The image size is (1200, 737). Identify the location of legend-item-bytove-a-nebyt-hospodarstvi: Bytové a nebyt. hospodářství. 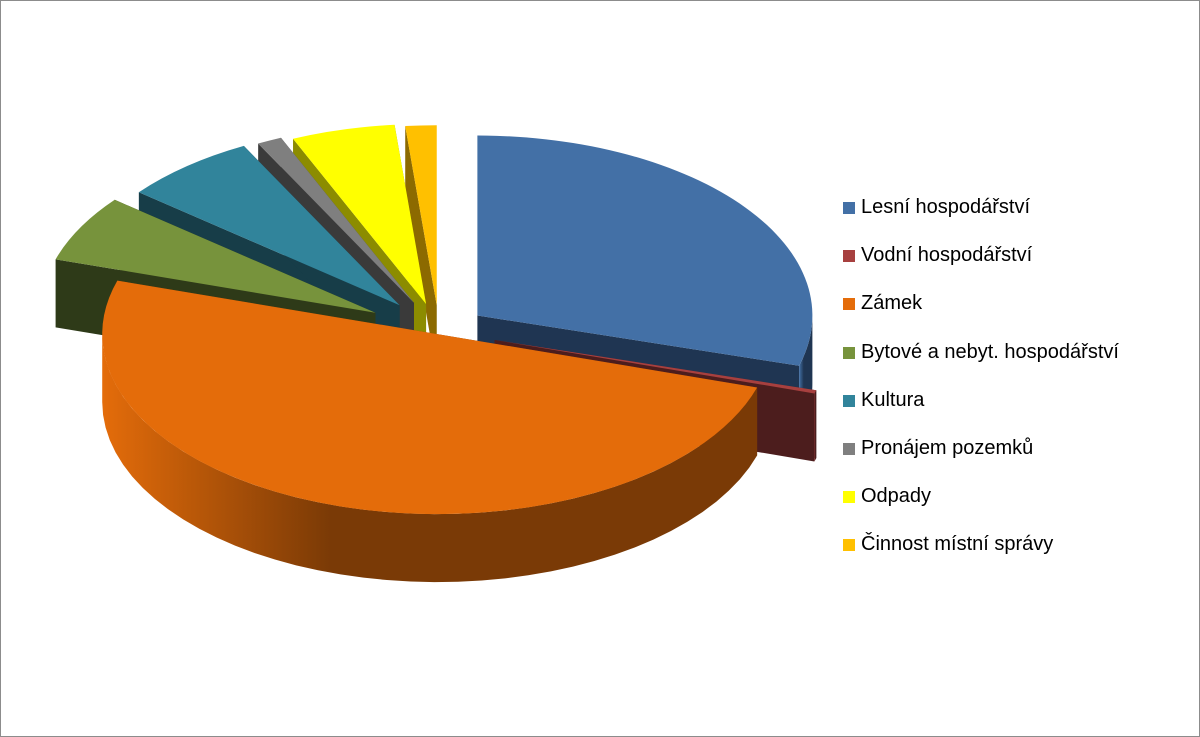
(981, 365).